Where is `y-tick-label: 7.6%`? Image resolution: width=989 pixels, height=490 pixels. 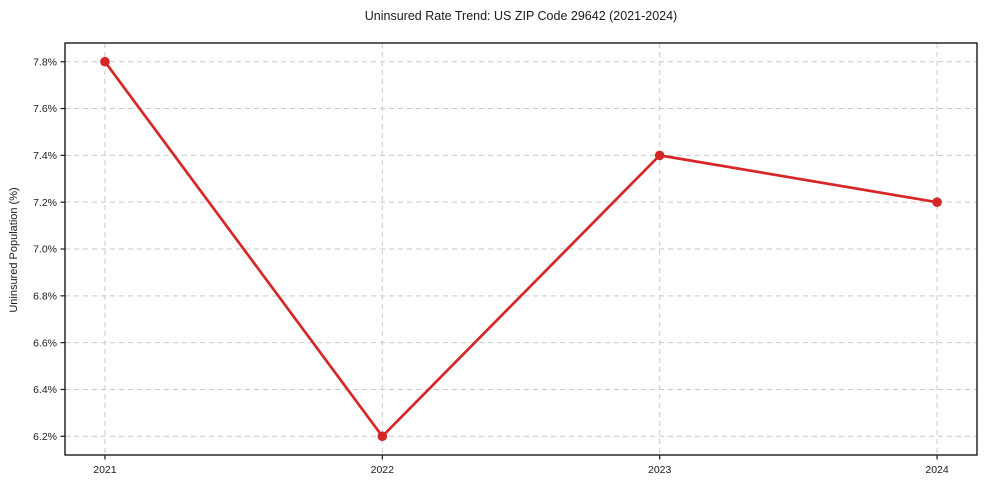 y-tick-label: 7.6% is located at coordinates (45, 109).